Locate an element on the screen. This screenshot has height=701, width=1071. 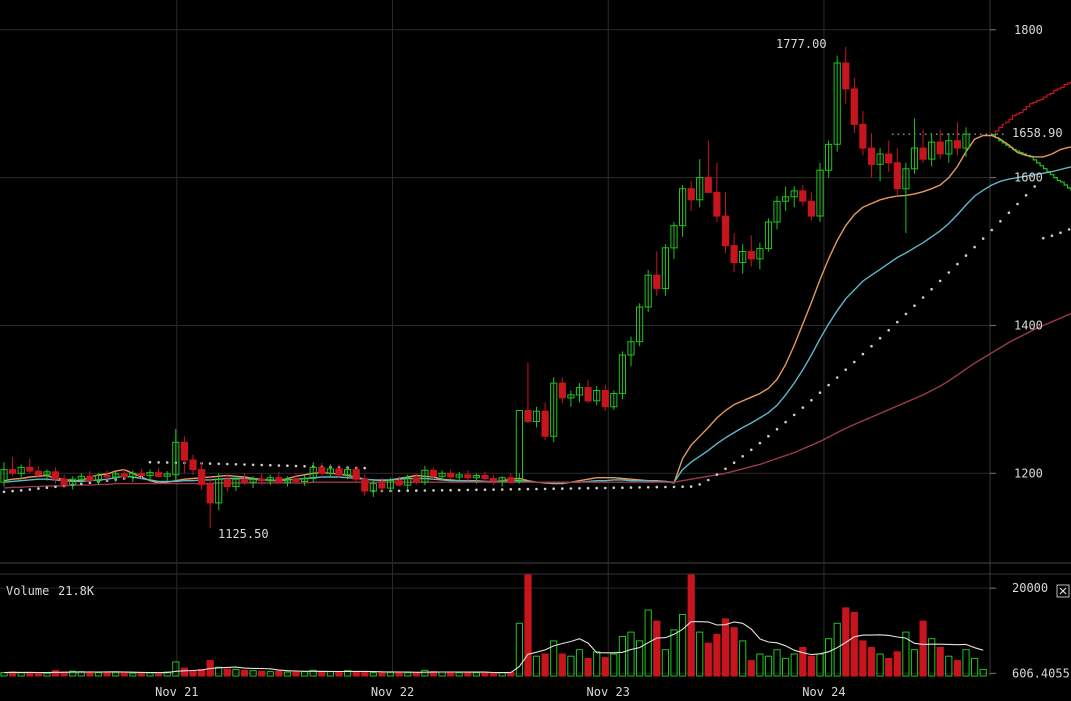
close-volume-button is located at coordinates (1063, 591).